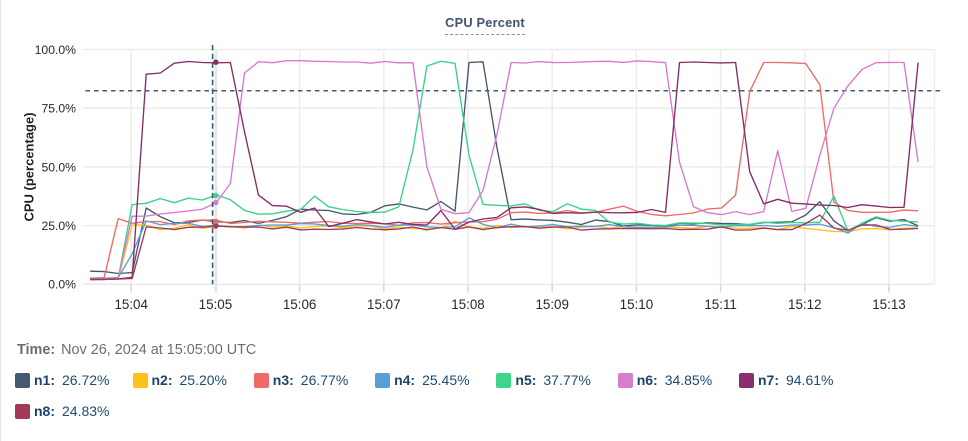 The height and width of the screenshot is (441, 968). What do you see at coordinates (805, 304) in the screenshot?
I see `svg-text: 15:12` at bounding box center [805, 304].